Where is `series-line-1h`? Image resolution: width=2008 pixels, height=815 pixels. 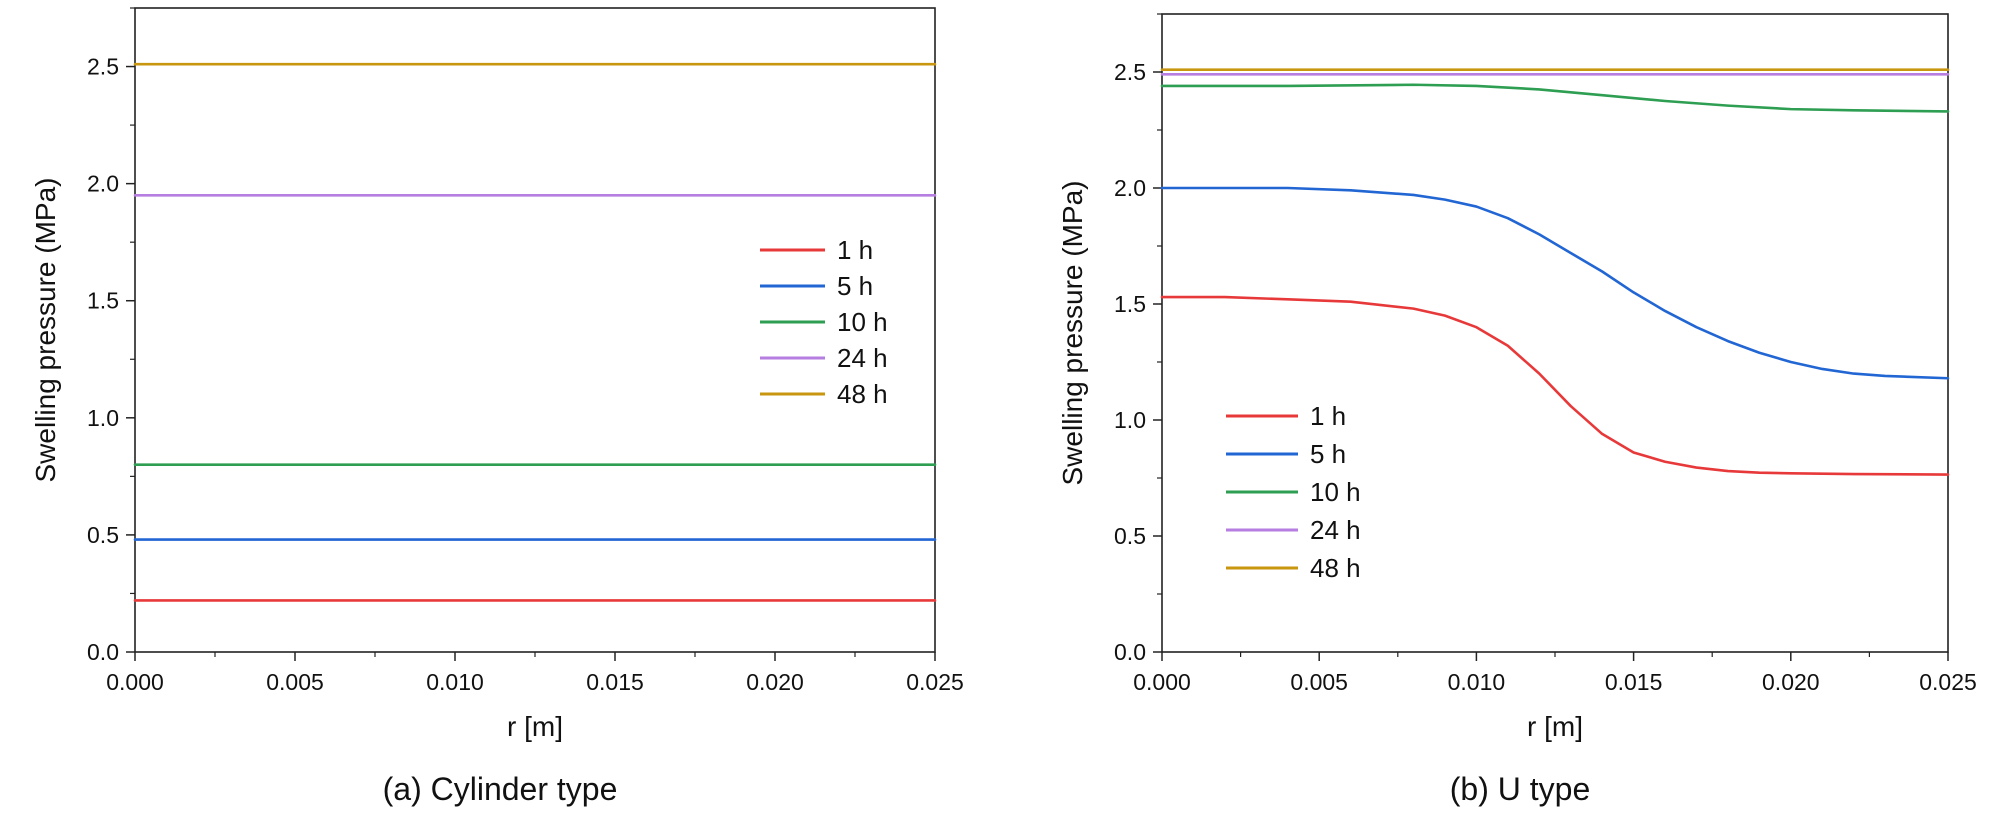
series-line-1h is located at coordinates (1555, 385).